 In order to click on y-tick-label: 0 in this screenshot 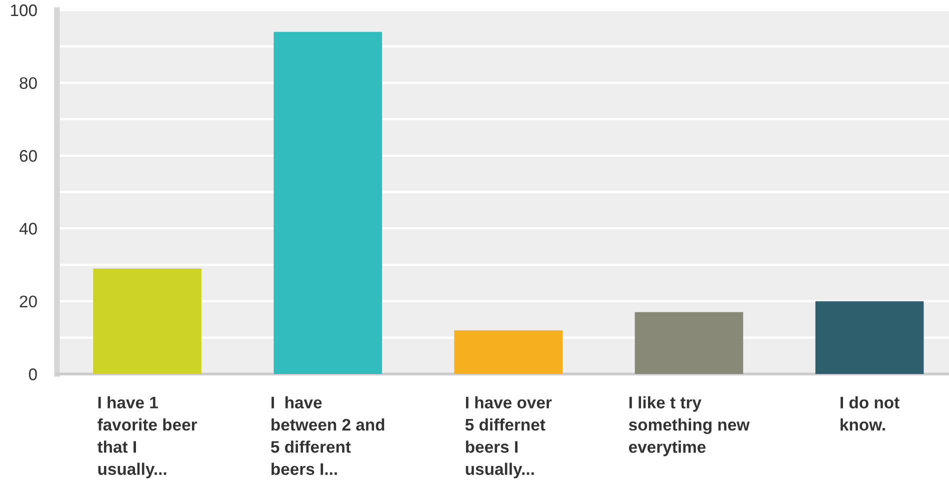, I will do `click(32, 374)`.